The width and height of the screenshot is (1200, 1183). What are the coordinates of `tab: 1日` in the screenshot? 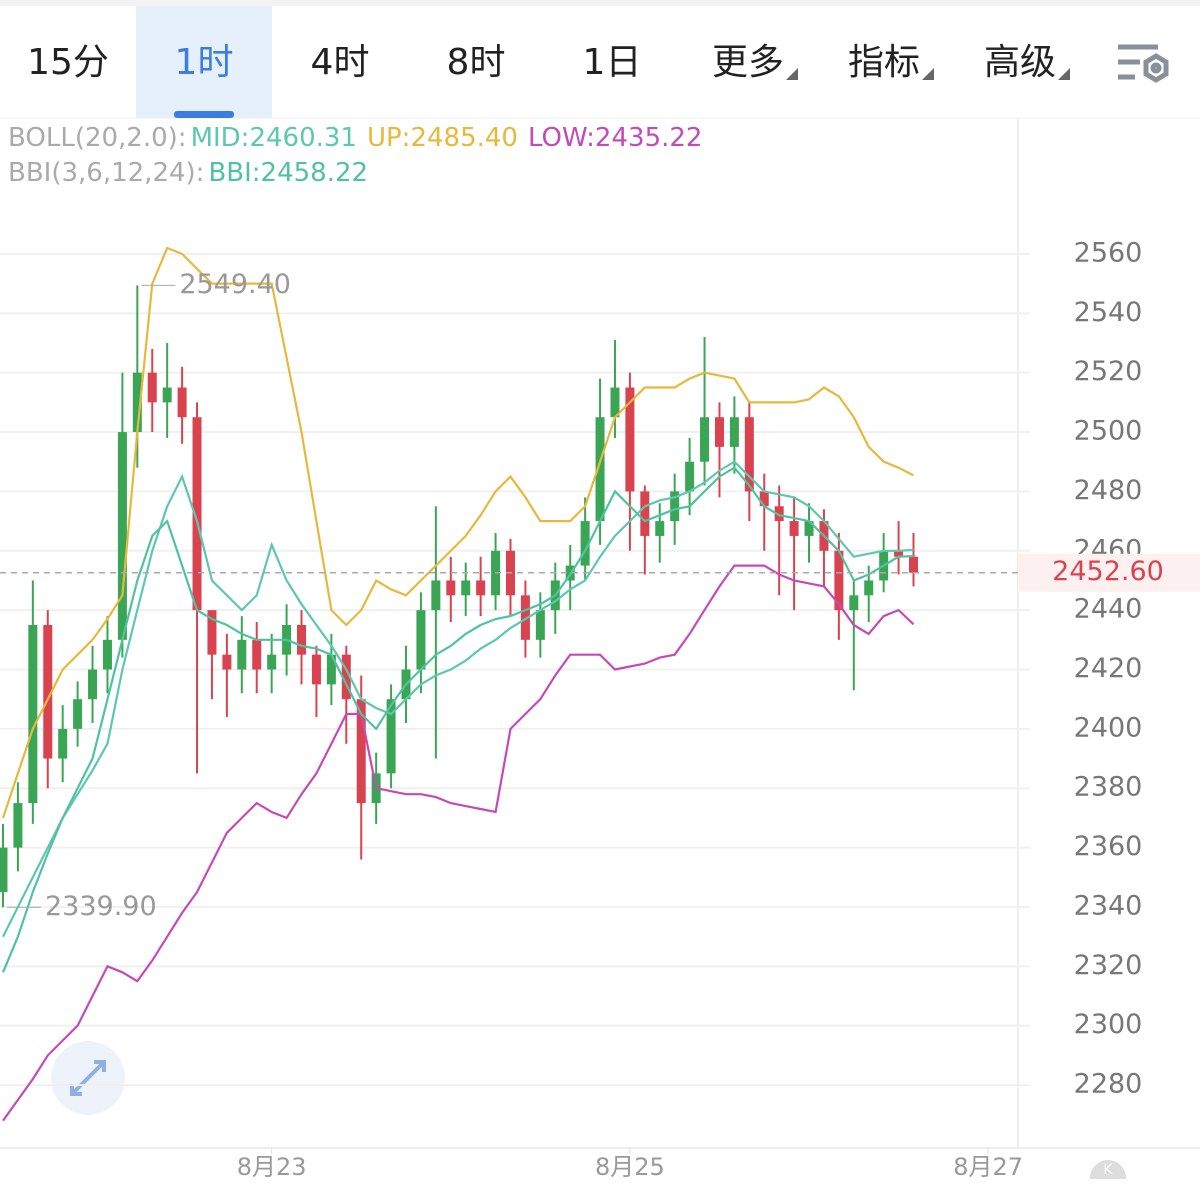 It's located at (612, 62).